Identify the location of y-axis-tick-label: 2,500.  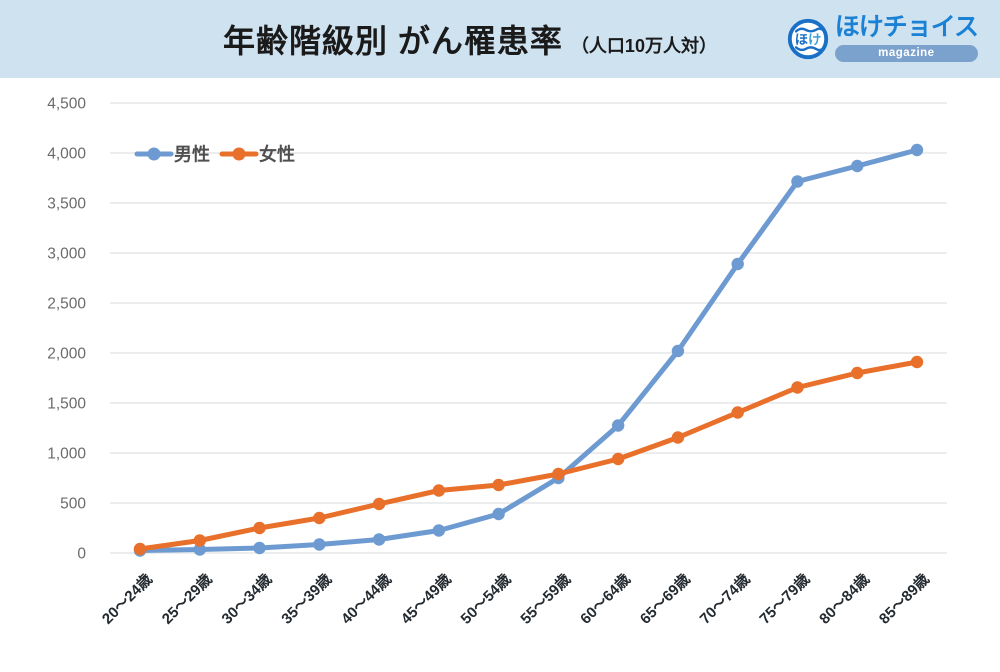
(66, 304).